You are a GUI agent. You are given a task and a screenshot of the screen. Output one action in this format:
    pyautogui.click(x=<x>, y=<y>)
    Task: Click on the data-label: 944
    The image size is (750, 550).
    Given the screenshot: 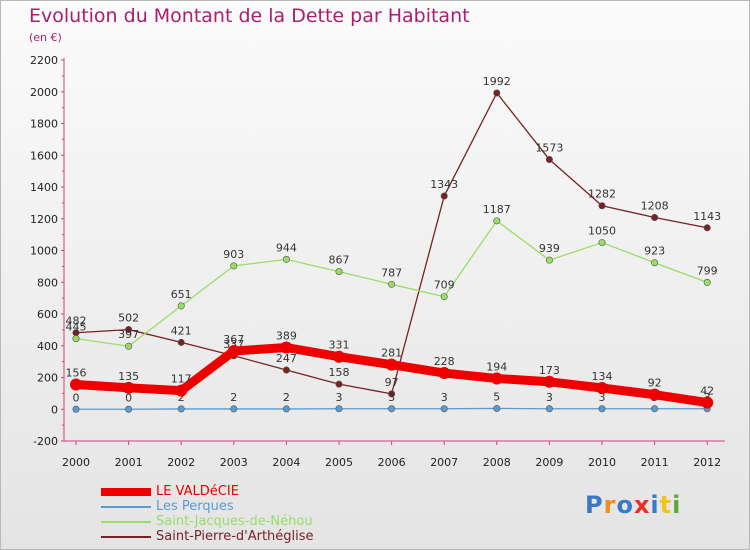 What is the action you would take?
    pyautogui.click(x=286, y=247)
    